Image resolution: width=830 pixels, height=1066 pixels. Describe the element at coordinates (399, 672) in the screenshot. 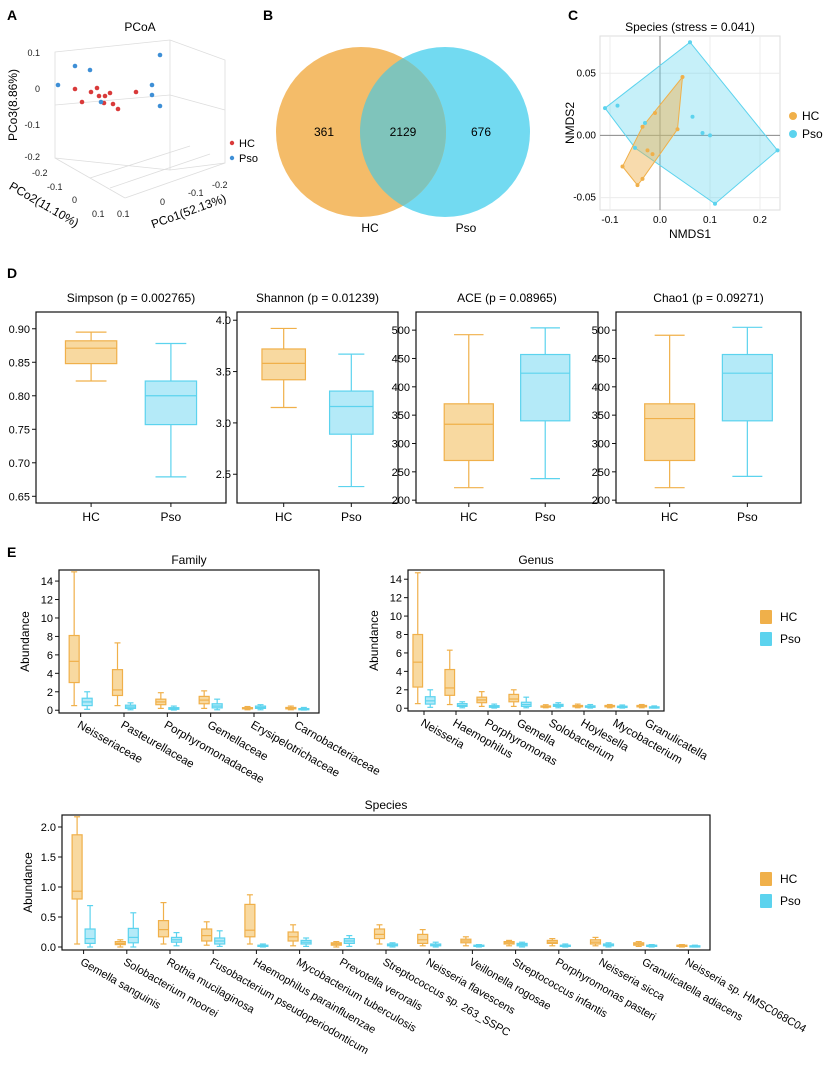

I see `genus-y-tick: 4` at that location.